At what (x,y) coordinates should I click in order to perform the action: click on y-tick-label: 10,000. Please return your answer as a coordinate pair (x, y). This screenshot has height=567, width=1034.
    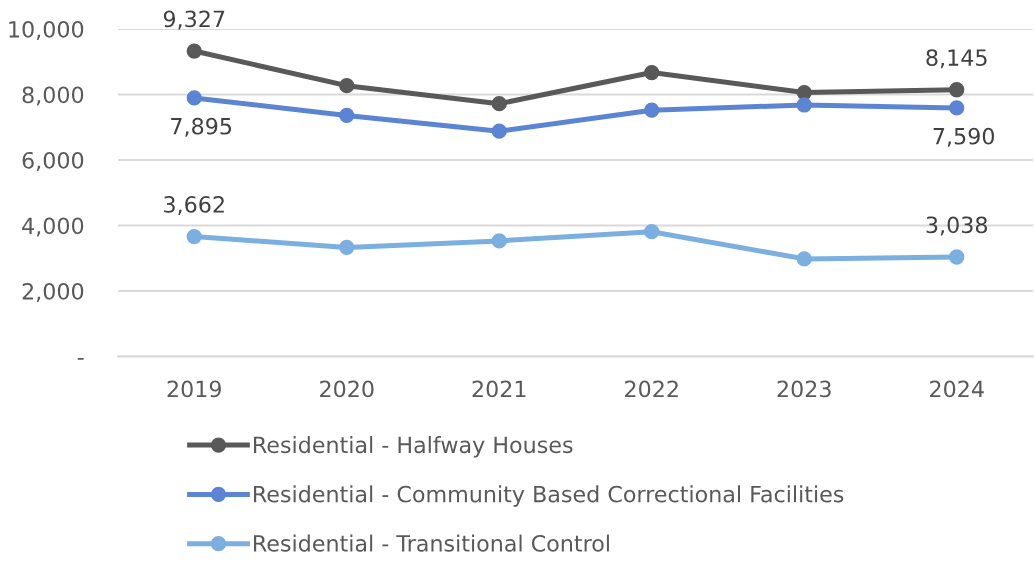
    Looking at the image, I should click on (46, 30).